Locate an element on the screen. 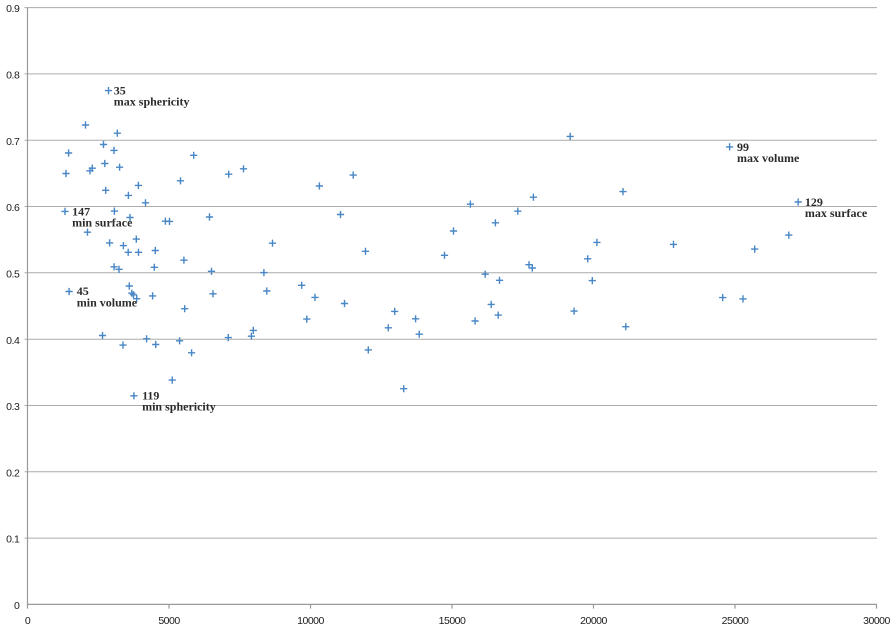 This screenshot has width=895, height=632. svg-text: 0.7 is located at coordinates (13, 142).